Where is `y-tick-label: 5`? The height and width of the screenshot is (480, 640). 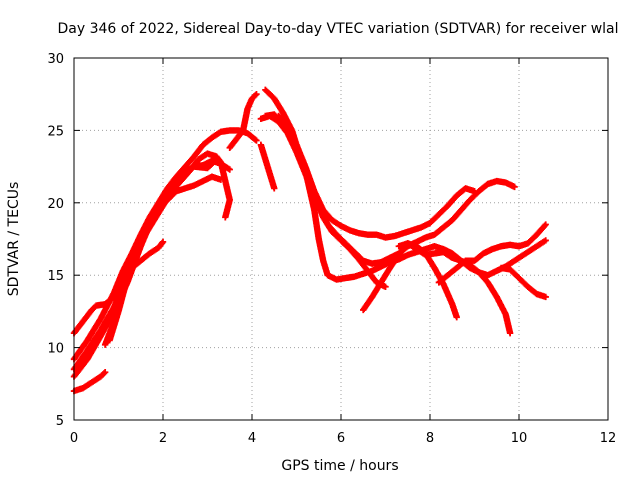 y-tick-label: 5 is located at coordinates (60, 421).